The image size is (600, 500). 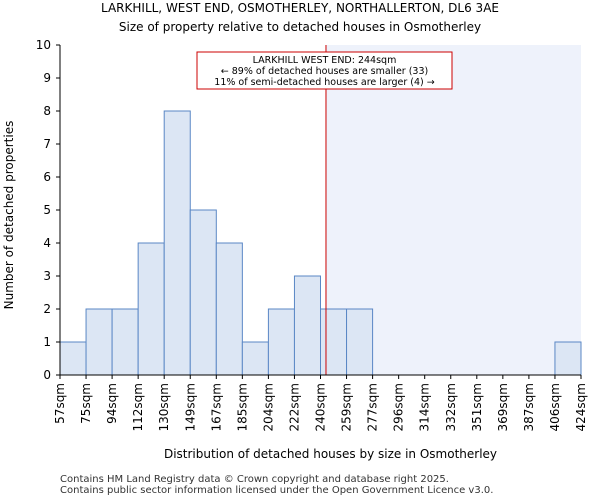 What do you see at coordinates (242, 407) in the screenshot?
I see `x-tick-label: 185sqm` at bounding box center [242, 407].